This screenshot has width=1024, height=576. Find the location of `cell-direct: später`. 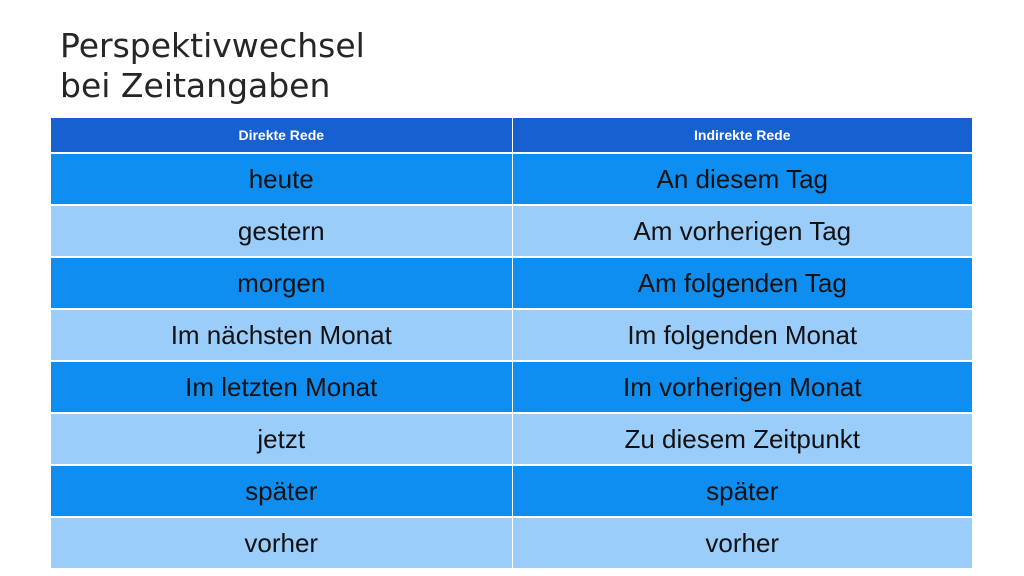

cell-direct: später is located at coordinates (281, 490).